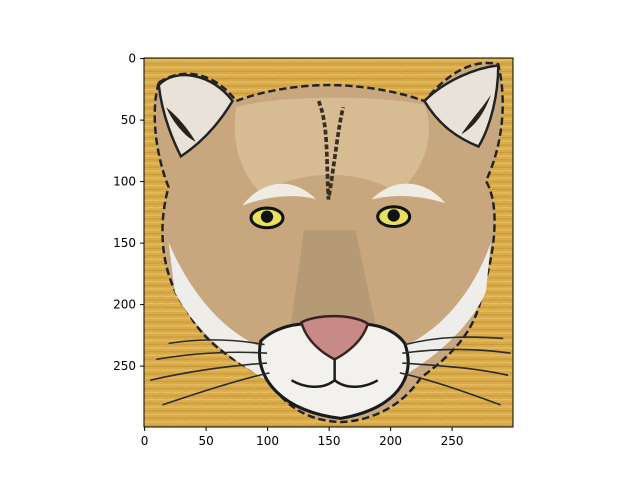 This screenshot has height=485, width=640. I want to click on left-ear, so click(196, 116).